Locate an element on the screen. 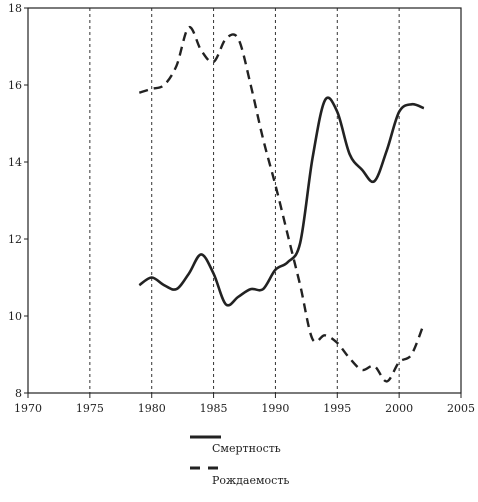  y-tick-label: 14 is located at coordinates (15, 162).